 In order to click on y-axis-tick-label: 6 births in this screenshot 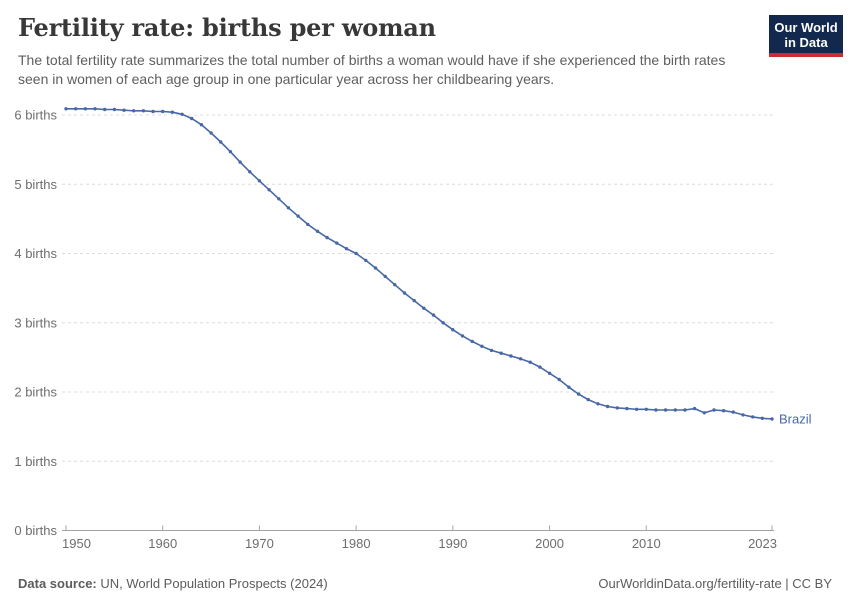, I will do `click(35, 115)`.